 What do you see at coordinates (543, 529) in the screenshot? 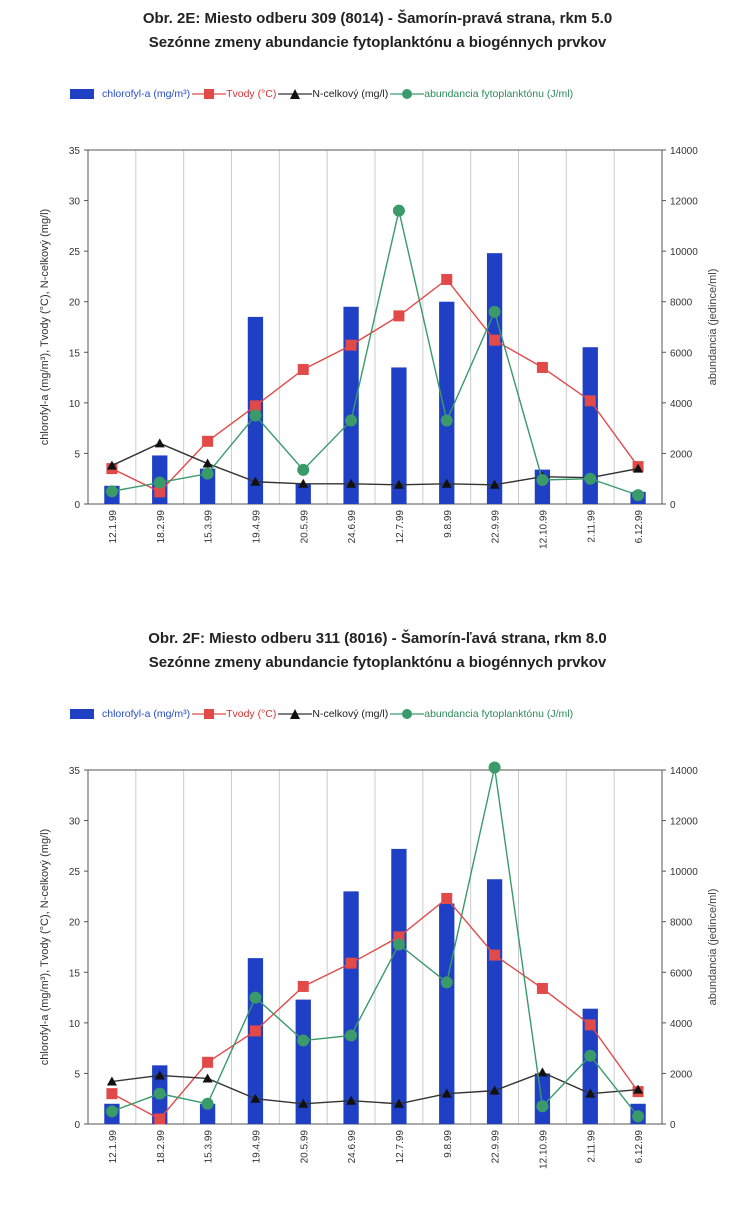
I see `x-tick-label: 12.10.99` at bounding box center [543, 529].